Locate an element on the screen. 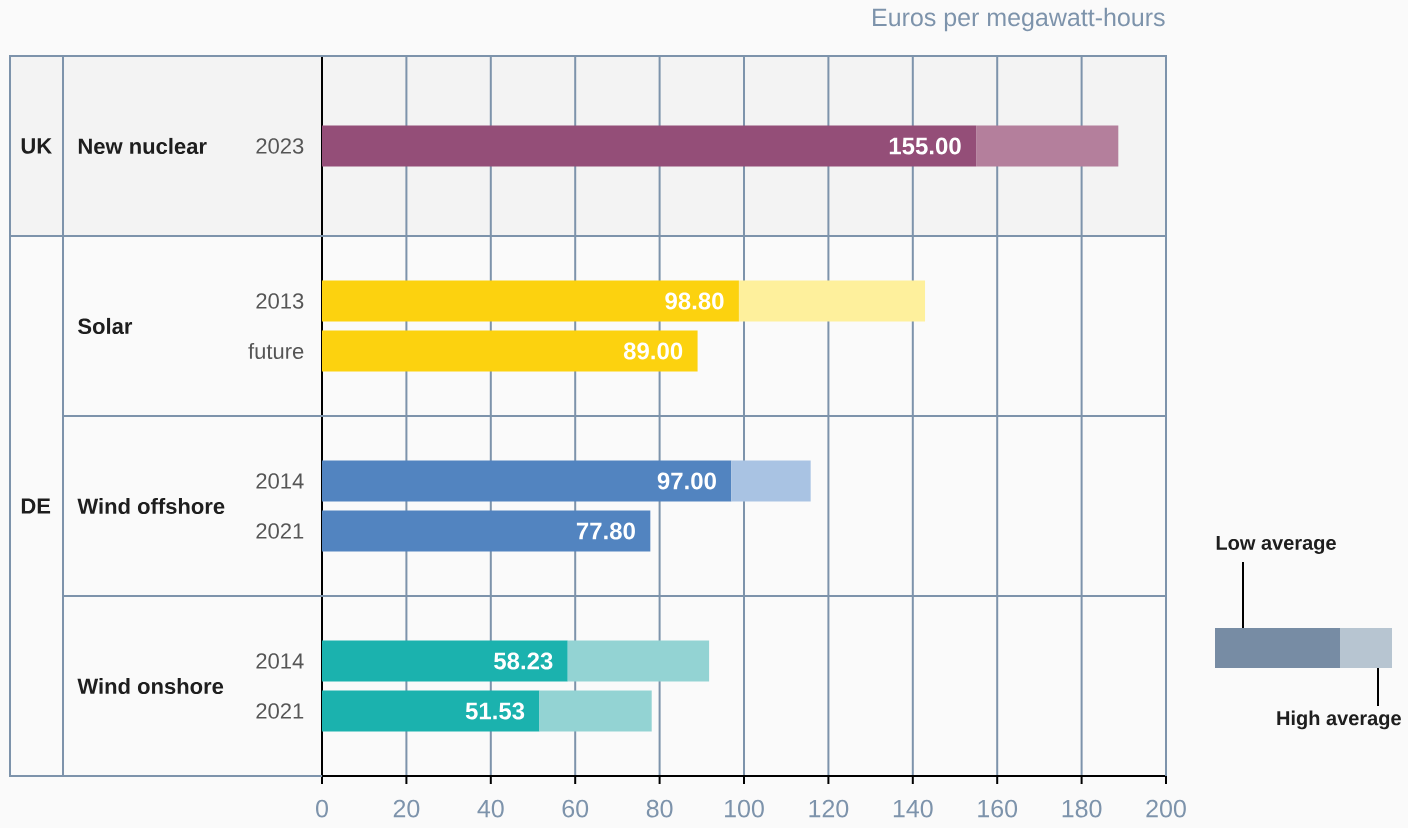 The width and height of the screenshot is (1408, 828). data-label: 51.53 is located at coordinates (495, 711).